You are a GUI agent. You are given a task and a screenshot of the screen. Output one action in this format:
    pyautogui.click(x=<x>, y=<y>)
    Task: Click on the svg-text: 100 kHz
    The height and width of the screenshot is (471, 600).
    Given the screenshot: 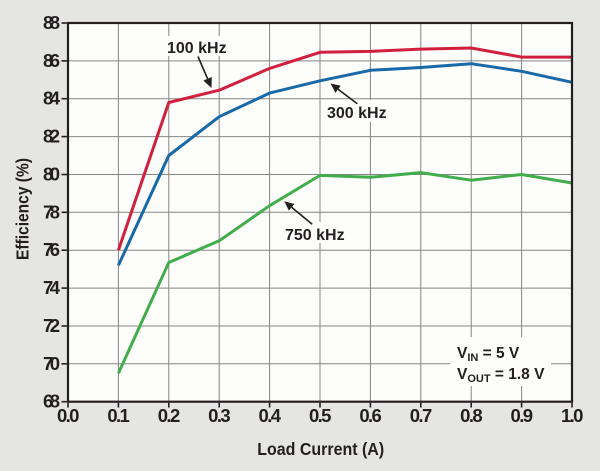 What is the action you would take?
    pyautogui.click(x=197, y=48)
    